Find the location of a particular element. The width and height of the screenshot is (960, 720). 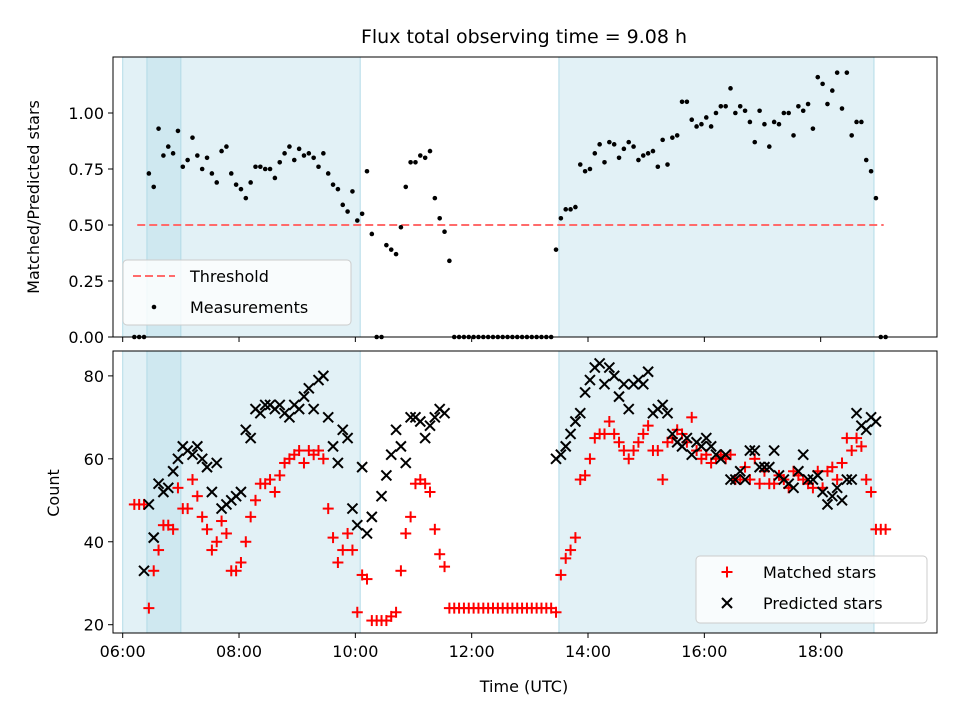

y-tick-label: 0.50 is located at coordinates (86, 225).